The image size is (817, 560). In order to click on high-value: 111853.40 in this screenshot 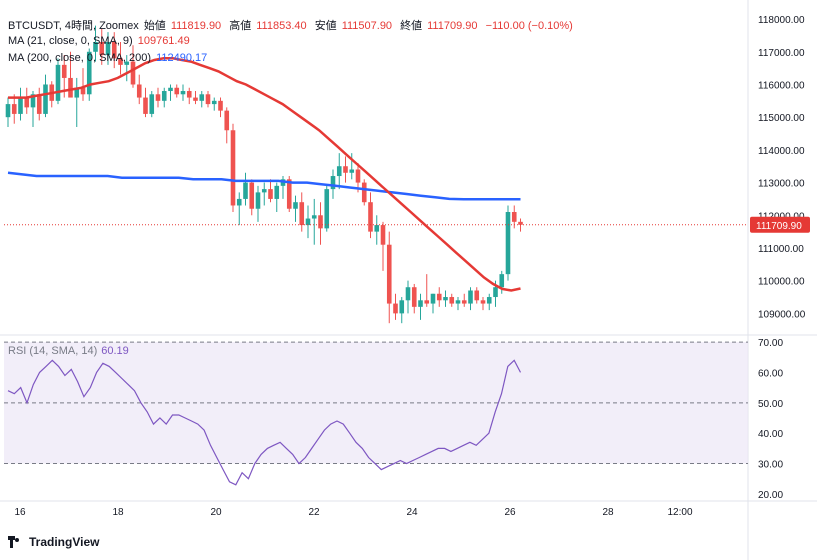, I will do `click(281, 26)`.